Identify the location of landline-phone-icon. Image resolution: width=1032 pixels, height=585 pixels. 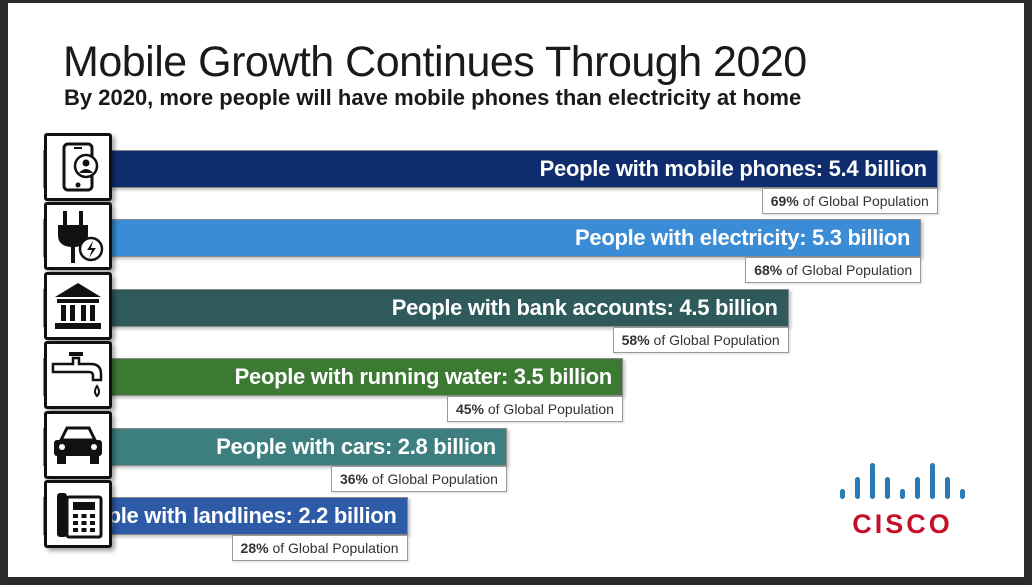
(78, 514).